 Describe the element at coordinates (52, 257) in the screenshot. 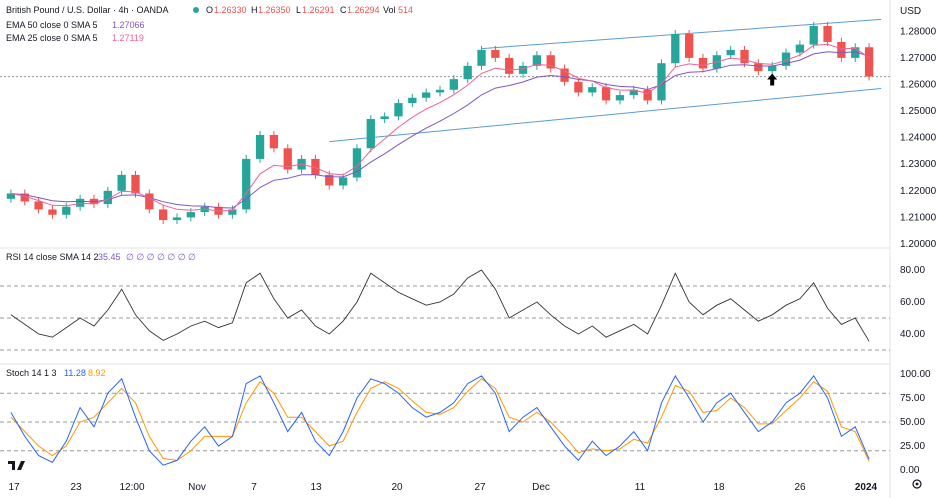

I see `rsi-legend-name: RSI 14 close SMA 14 2` at that location.